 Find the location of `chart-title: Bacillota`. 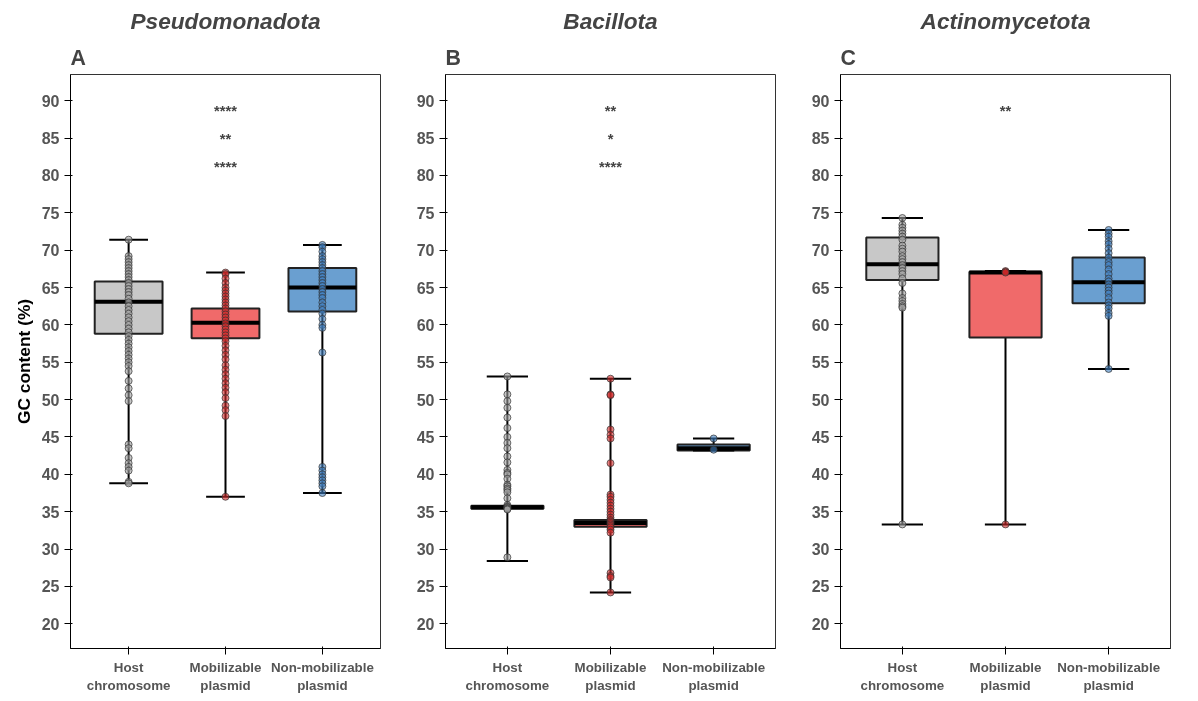

chart-title: Bacillota is located at coordinates (610, 20).